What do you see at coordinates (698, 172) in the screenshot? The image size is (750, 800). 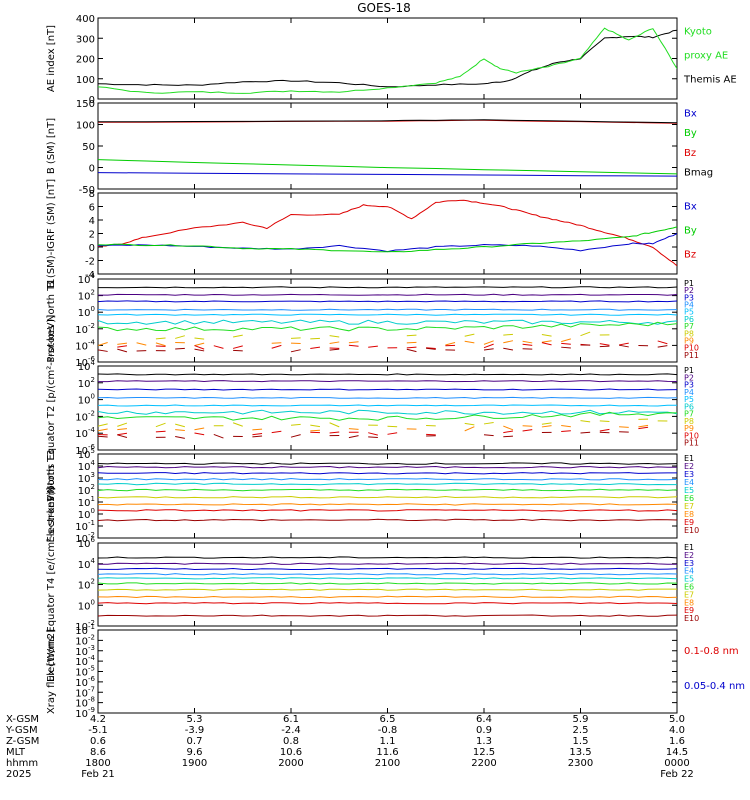 I see `legend-entry: Bmag` at bounding box center [698, 172].